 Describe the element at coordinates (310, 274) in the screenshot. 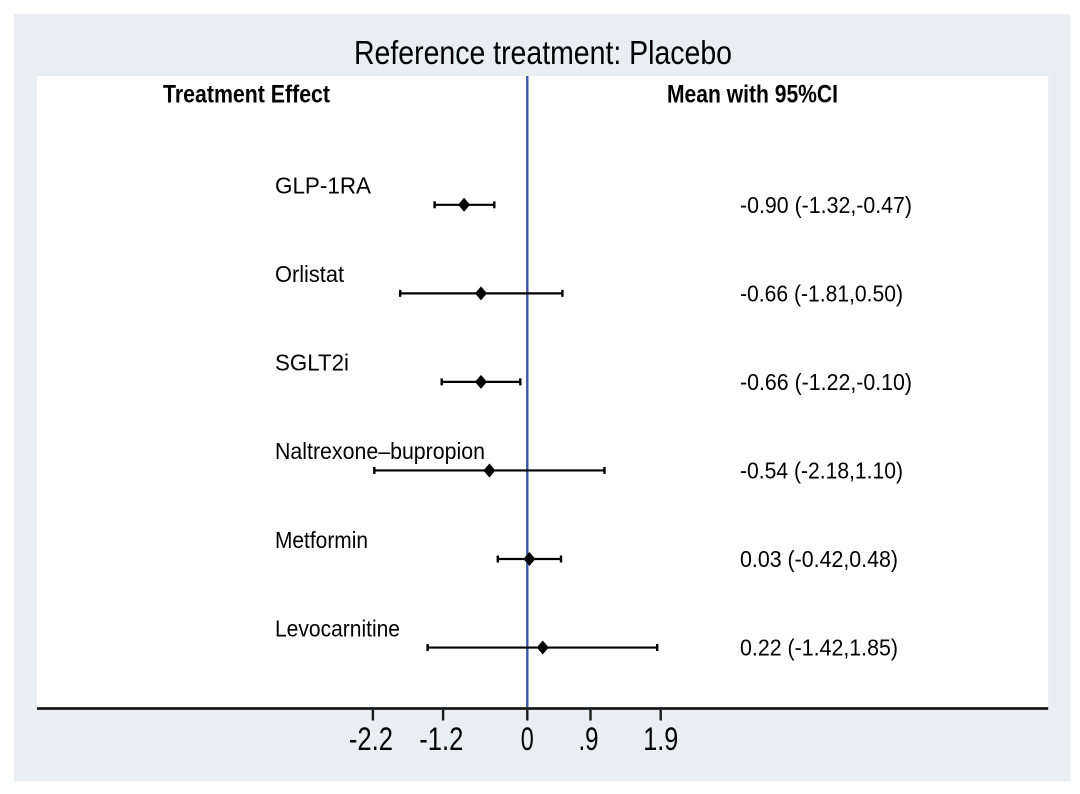

I see `svg-text: Orlistat` at that location.